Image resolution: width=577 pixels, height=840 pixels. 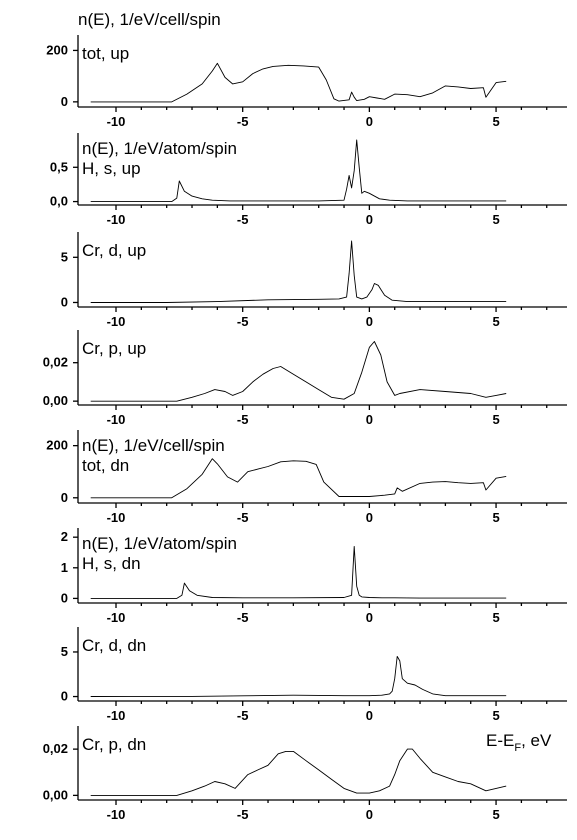 What do you see at coordinates (111, 563) in the screenshot?
I see `panel-label: H, s, dn` at bounding box center [111, 563].